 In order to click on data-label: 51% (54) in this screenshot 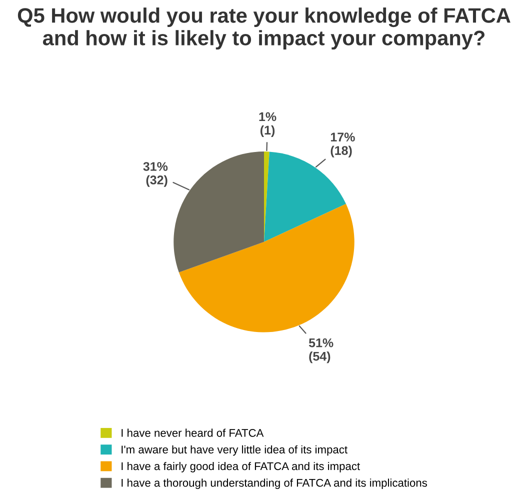, I will do `click(321, 351)`.